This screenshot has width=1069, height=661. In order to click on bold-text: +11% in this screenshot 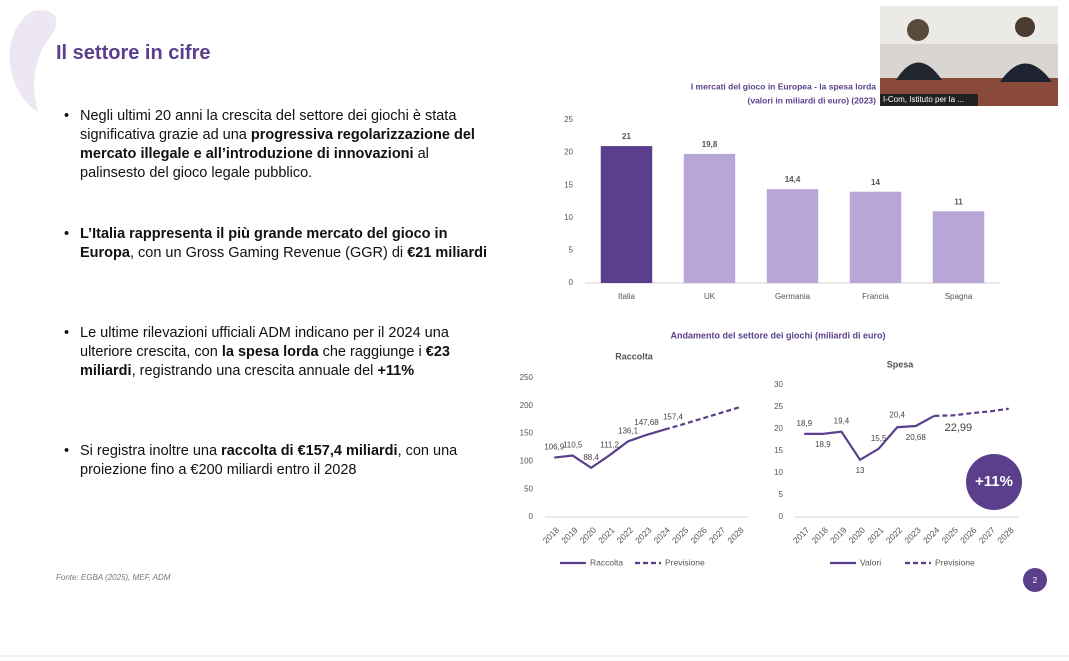, I will do `click(396, 371)`.